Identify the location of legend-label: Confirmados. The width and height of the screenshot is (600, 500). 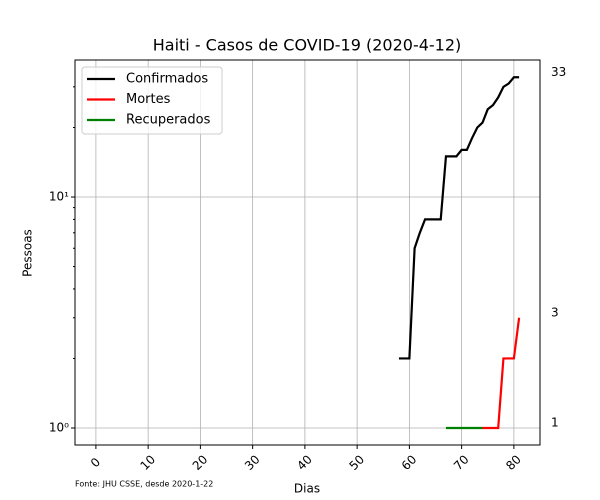
(167, 79).